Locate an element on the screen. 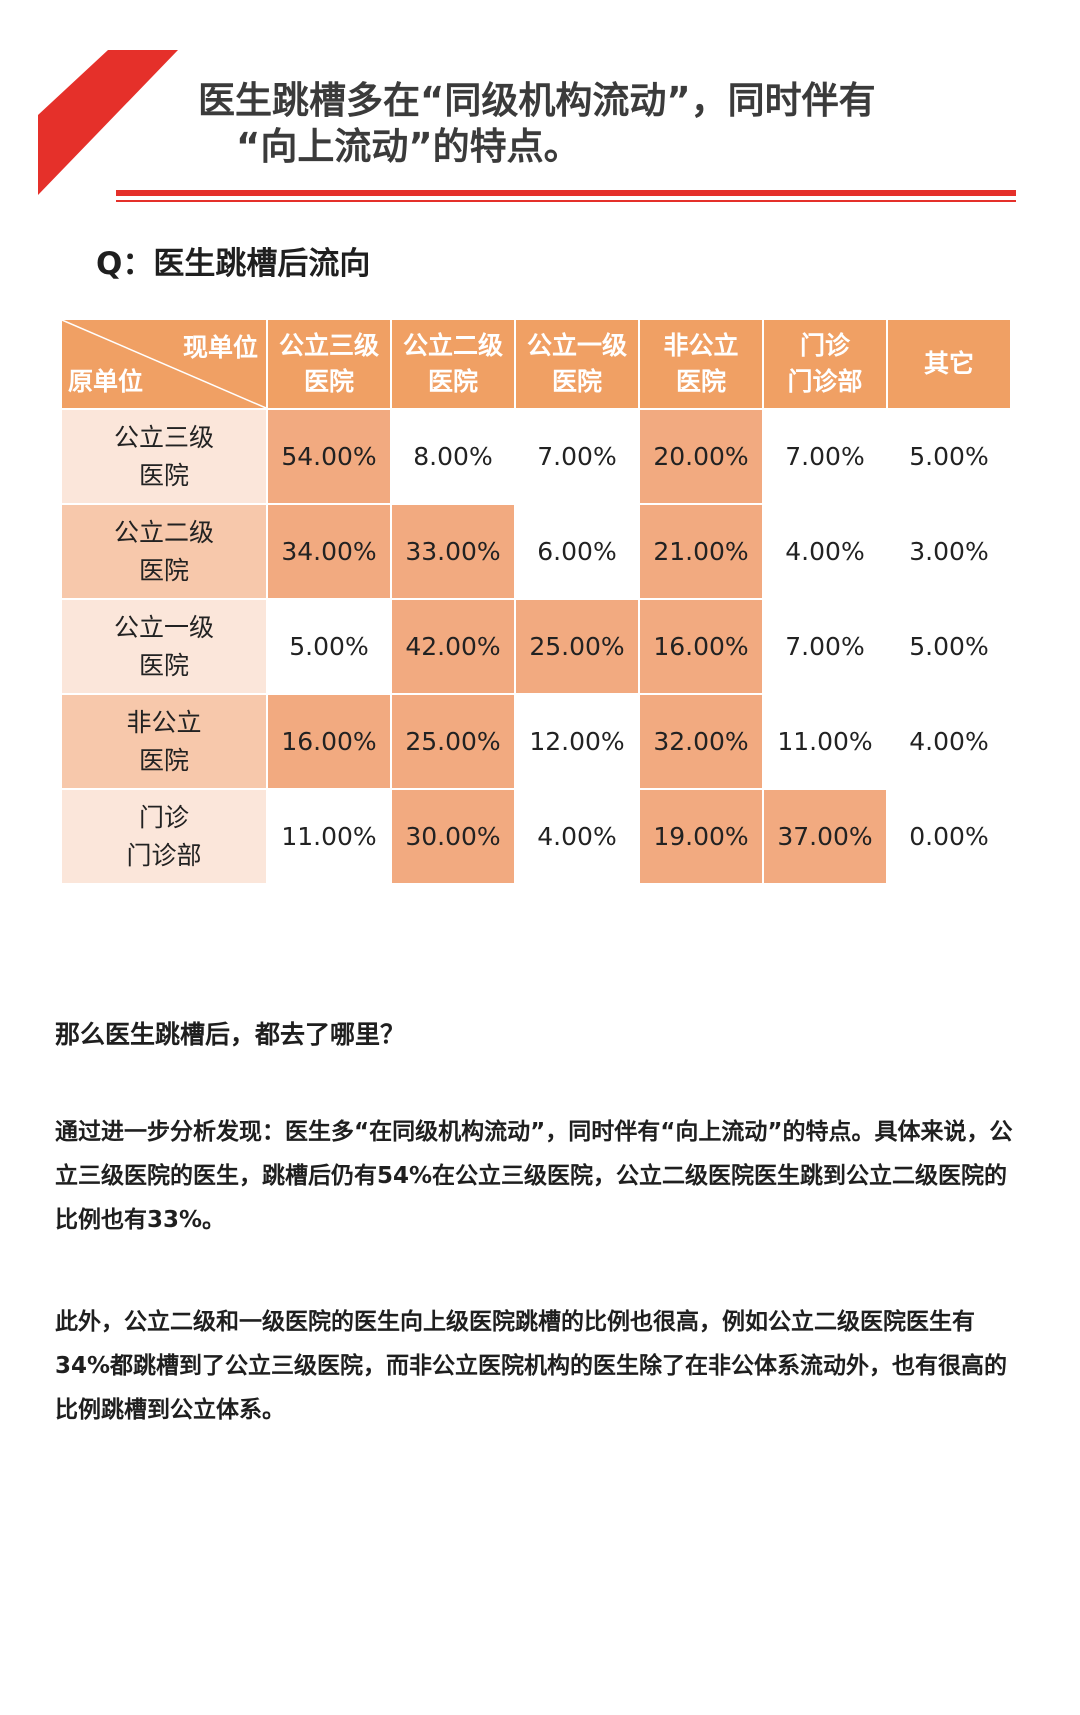 Image resolution: width=1080 pixels, height=1715 pixels. column-header-line-1: 公立三级 is located at coordinates (328, 345).